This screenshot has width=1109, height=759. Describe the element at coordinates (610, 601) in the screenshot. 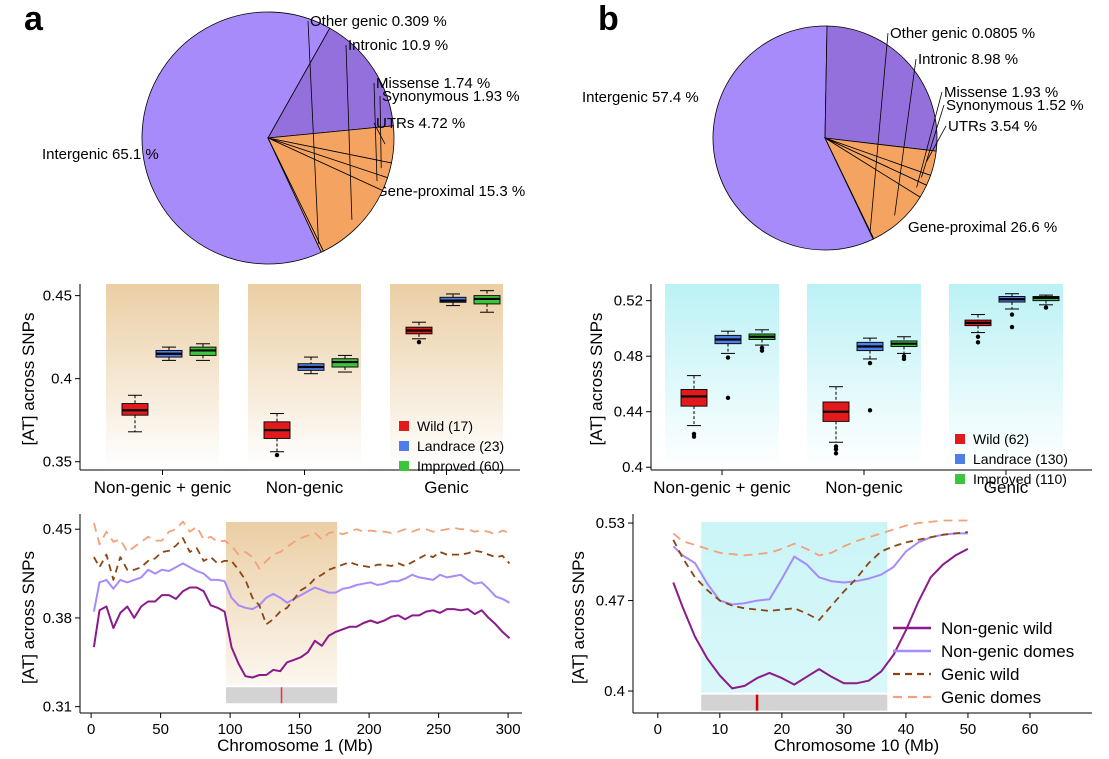

I see `y-tick-label: 0.47` at that location.